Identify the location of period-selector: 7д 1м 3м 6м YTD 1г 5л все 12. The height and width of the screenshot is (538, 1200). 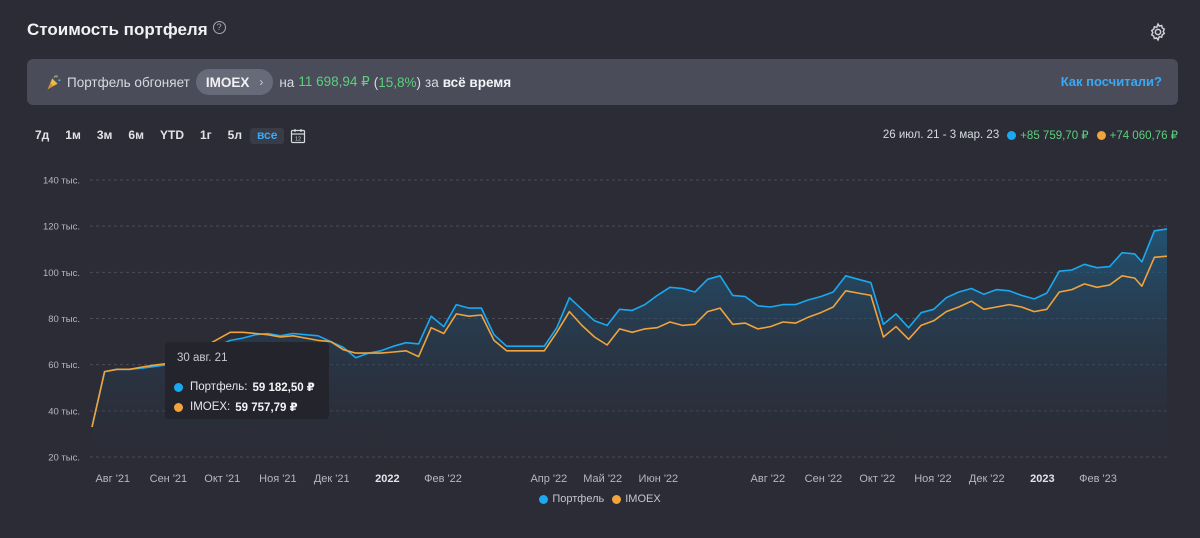
(166, 136).